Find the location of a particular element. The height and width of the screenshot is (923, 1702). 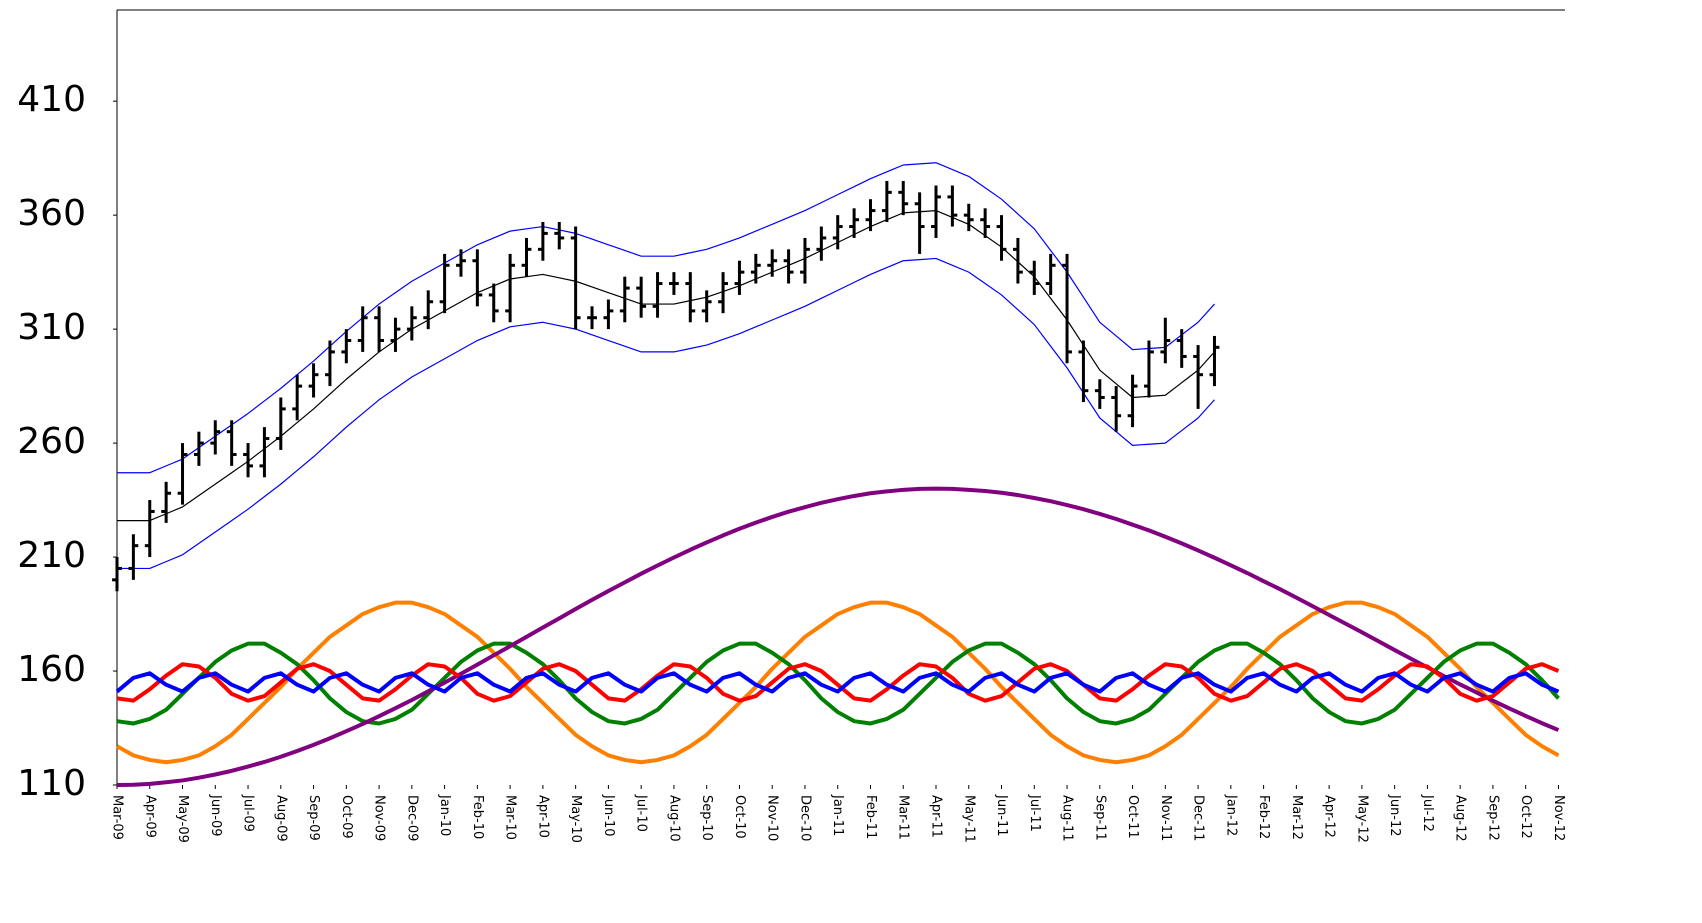

x-tick-label: Aug-10 is located at coordinates (673, 818).